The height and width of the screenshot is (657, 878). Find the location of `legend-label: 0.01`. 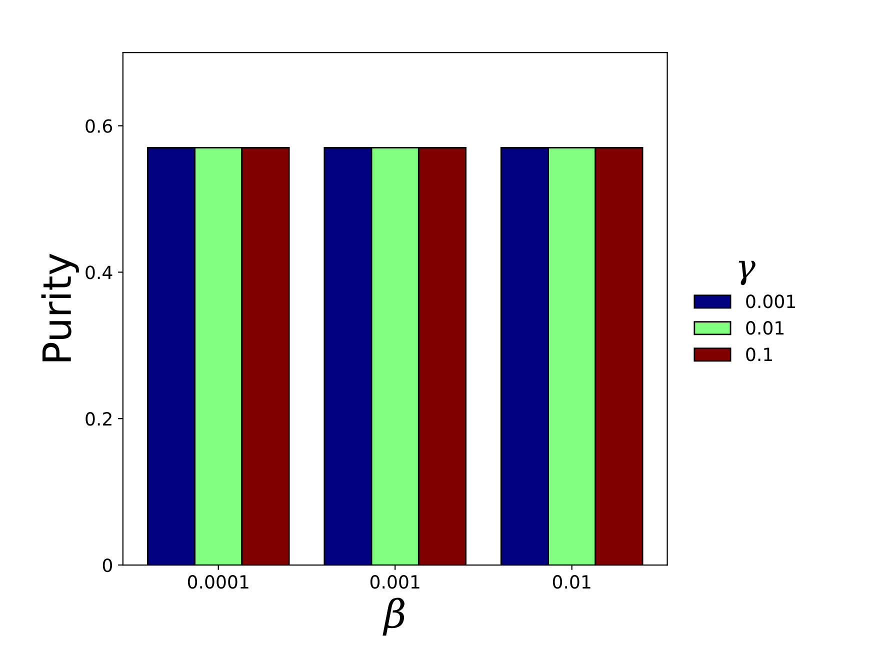

legend-label: 0.01 is located at coordinates (765, 328).